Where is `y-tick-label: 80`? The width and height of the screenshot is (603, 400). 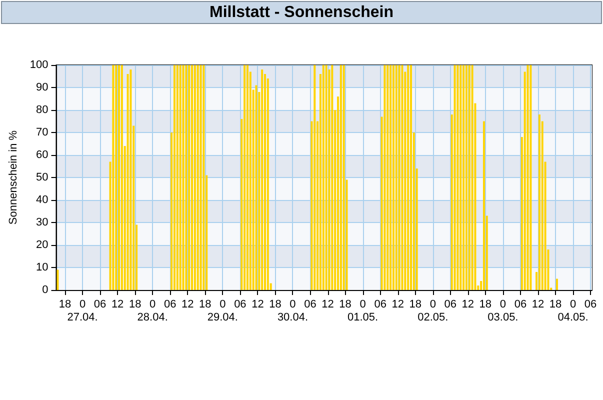
y-tick-label: 80 is located at coordinates (42, 110).